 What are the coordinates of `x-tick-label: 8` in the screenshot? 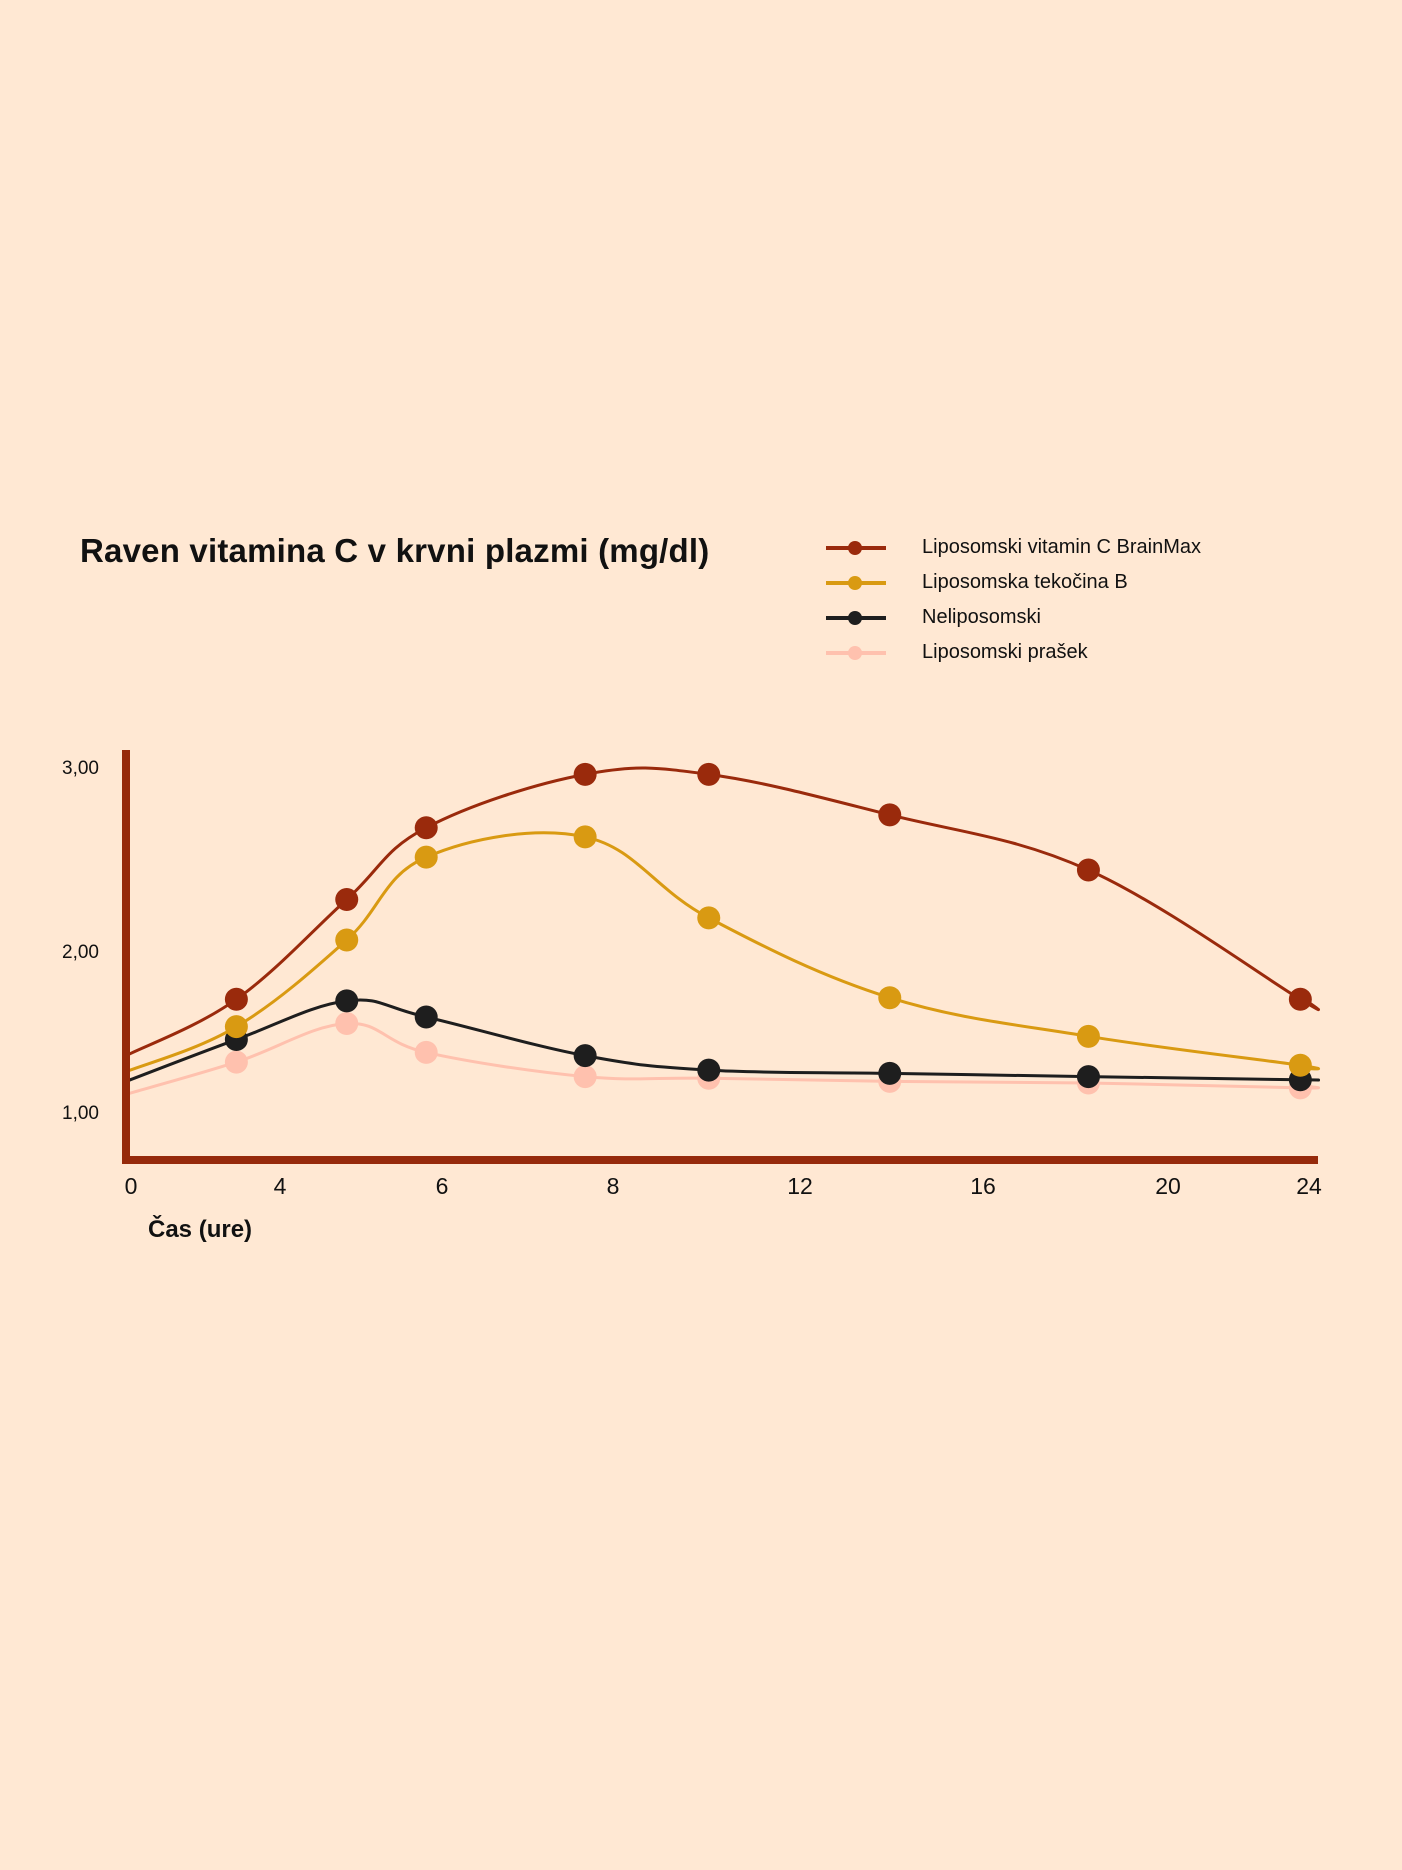 It's located at (613, 1186).